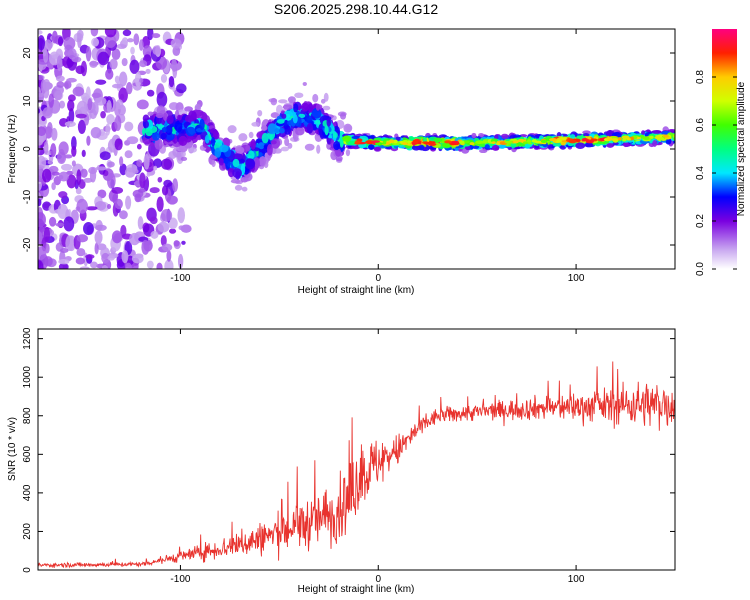 This screenshot has height=600, width=750. Describe the element at coordinates (700, 77) in the screenshot. I see `colorbar-tick-label: 0.8` at that location.